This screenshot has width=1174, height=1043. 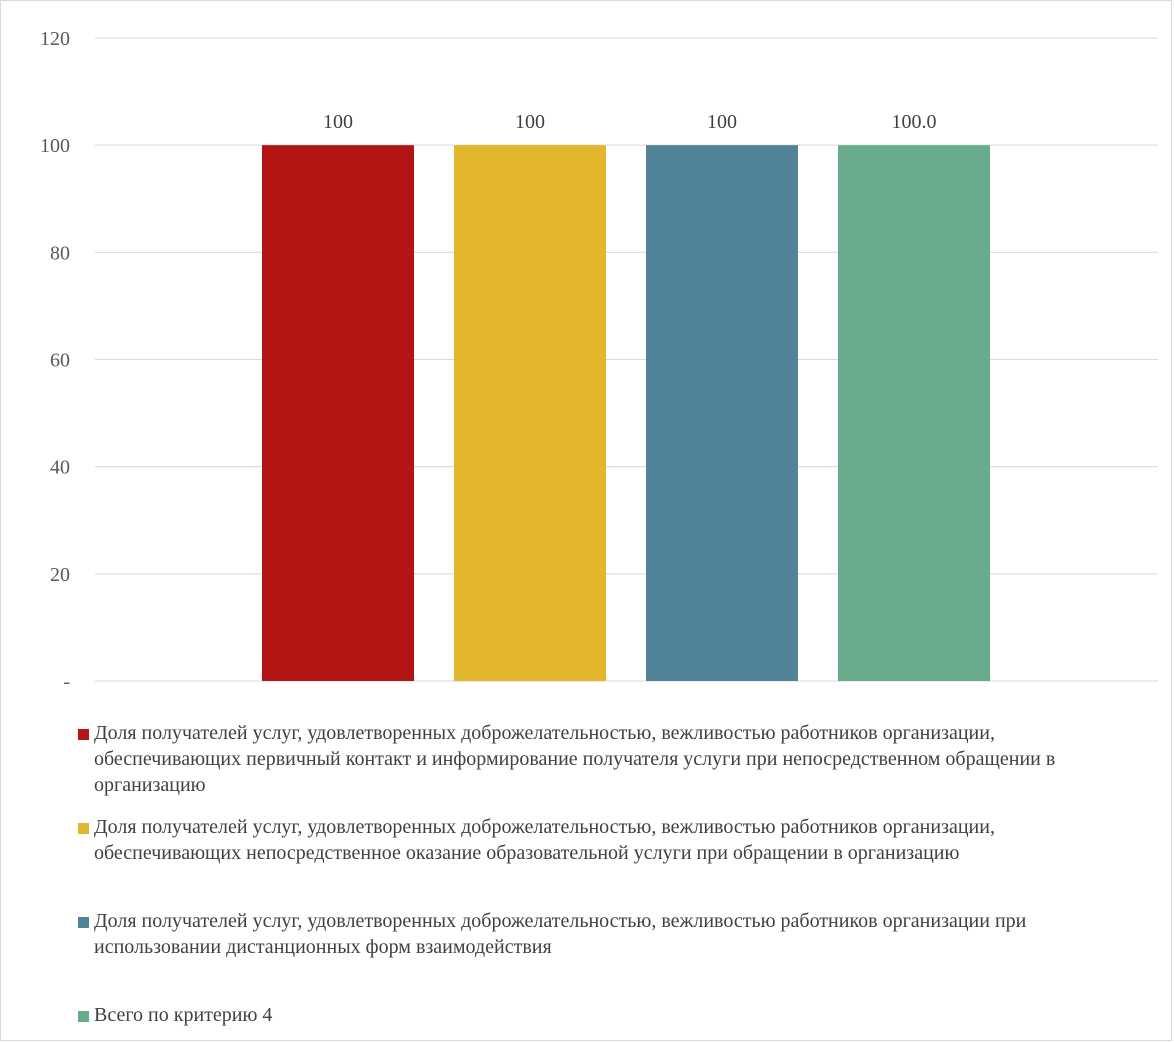 I want to click on y-tick-label-4: 80, so click(x=60, y=253).